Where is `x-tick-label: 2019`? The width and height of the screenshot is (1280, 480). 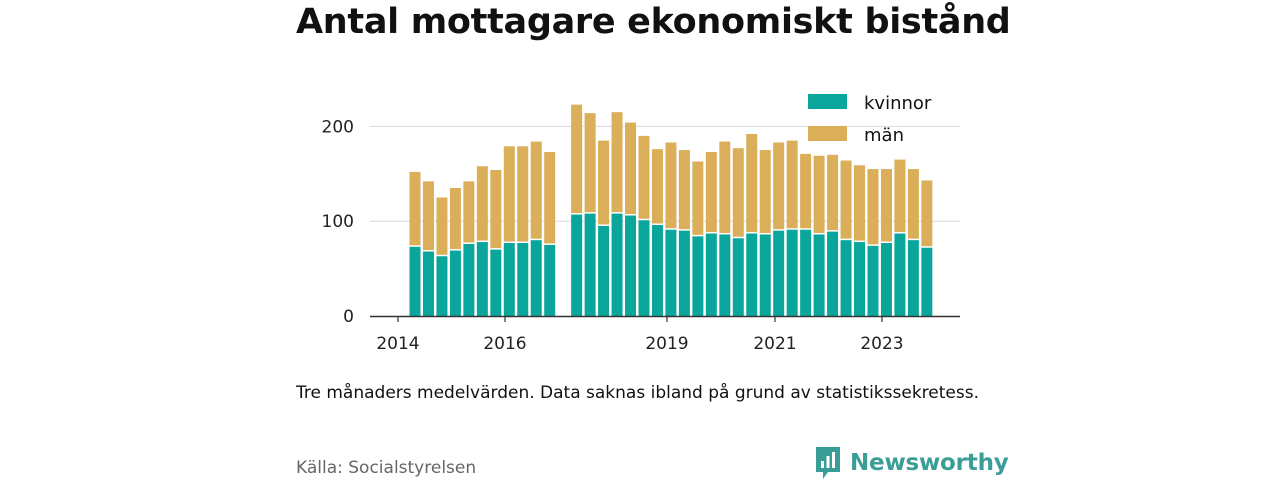
x-tick-label: 2019 is located at coordinates (666, 344).